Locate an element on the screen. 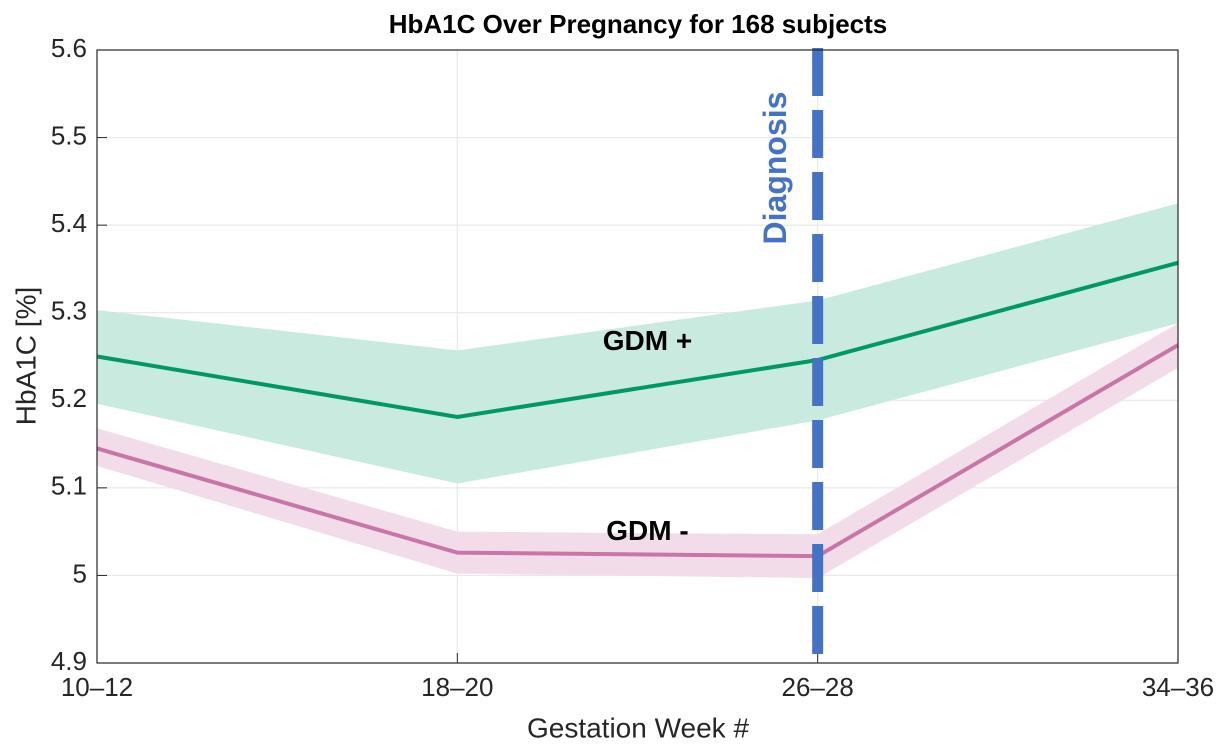 The width and height of the screenshot is (1223, 745). annotation-label: Diagnosis is located at coordinates (775, 168).